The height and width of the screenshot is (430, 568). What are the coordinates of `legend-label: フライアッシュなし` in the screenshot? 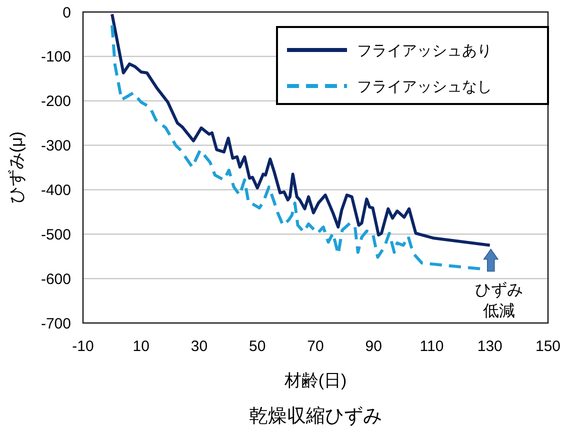 It's located at (424, 87).